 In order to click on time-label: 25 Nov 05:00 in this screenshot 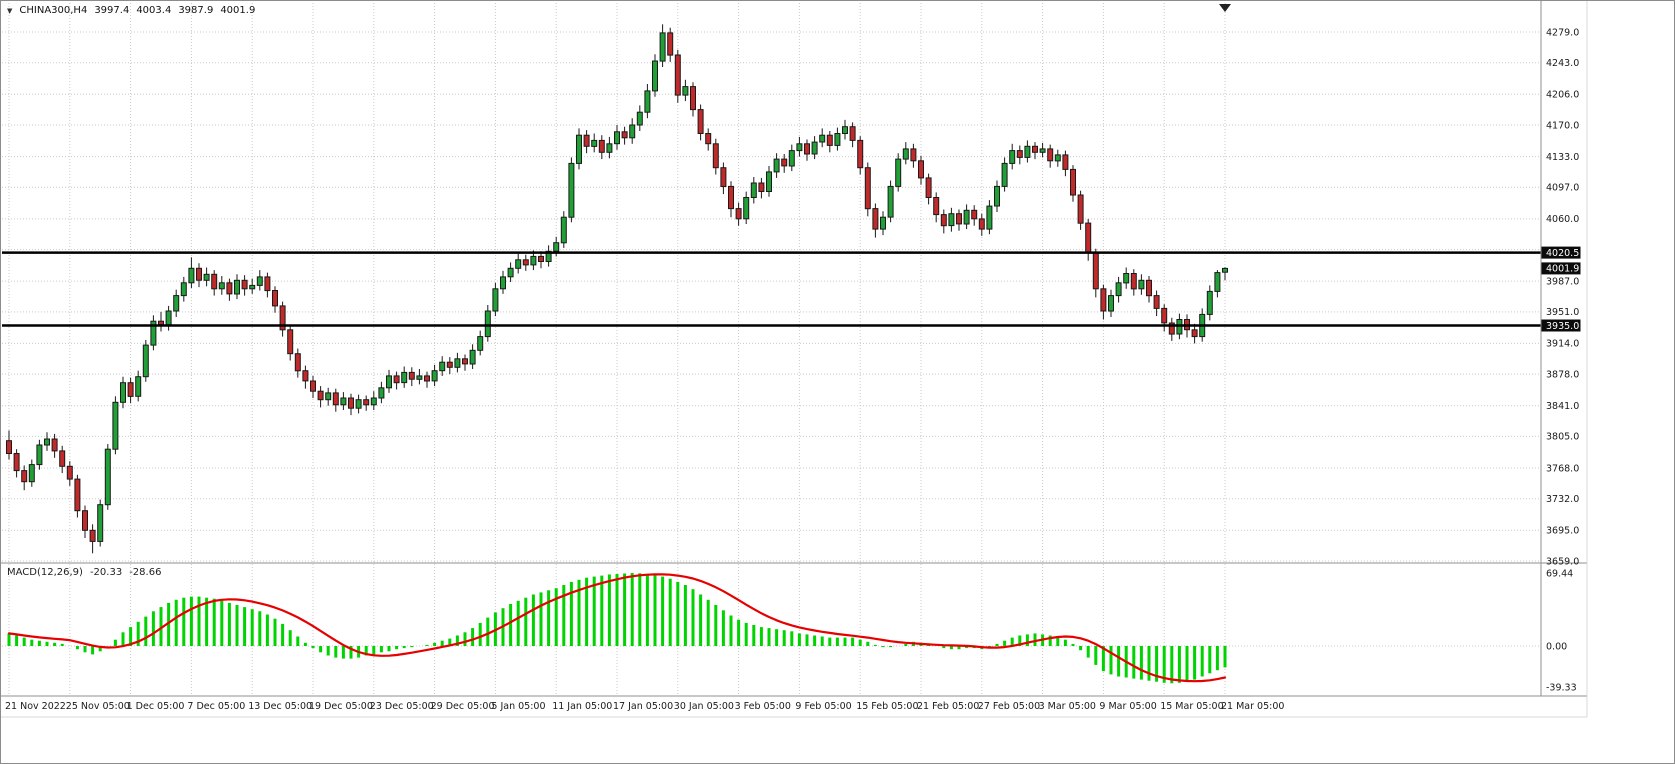, I will do `click(98, 706)`.